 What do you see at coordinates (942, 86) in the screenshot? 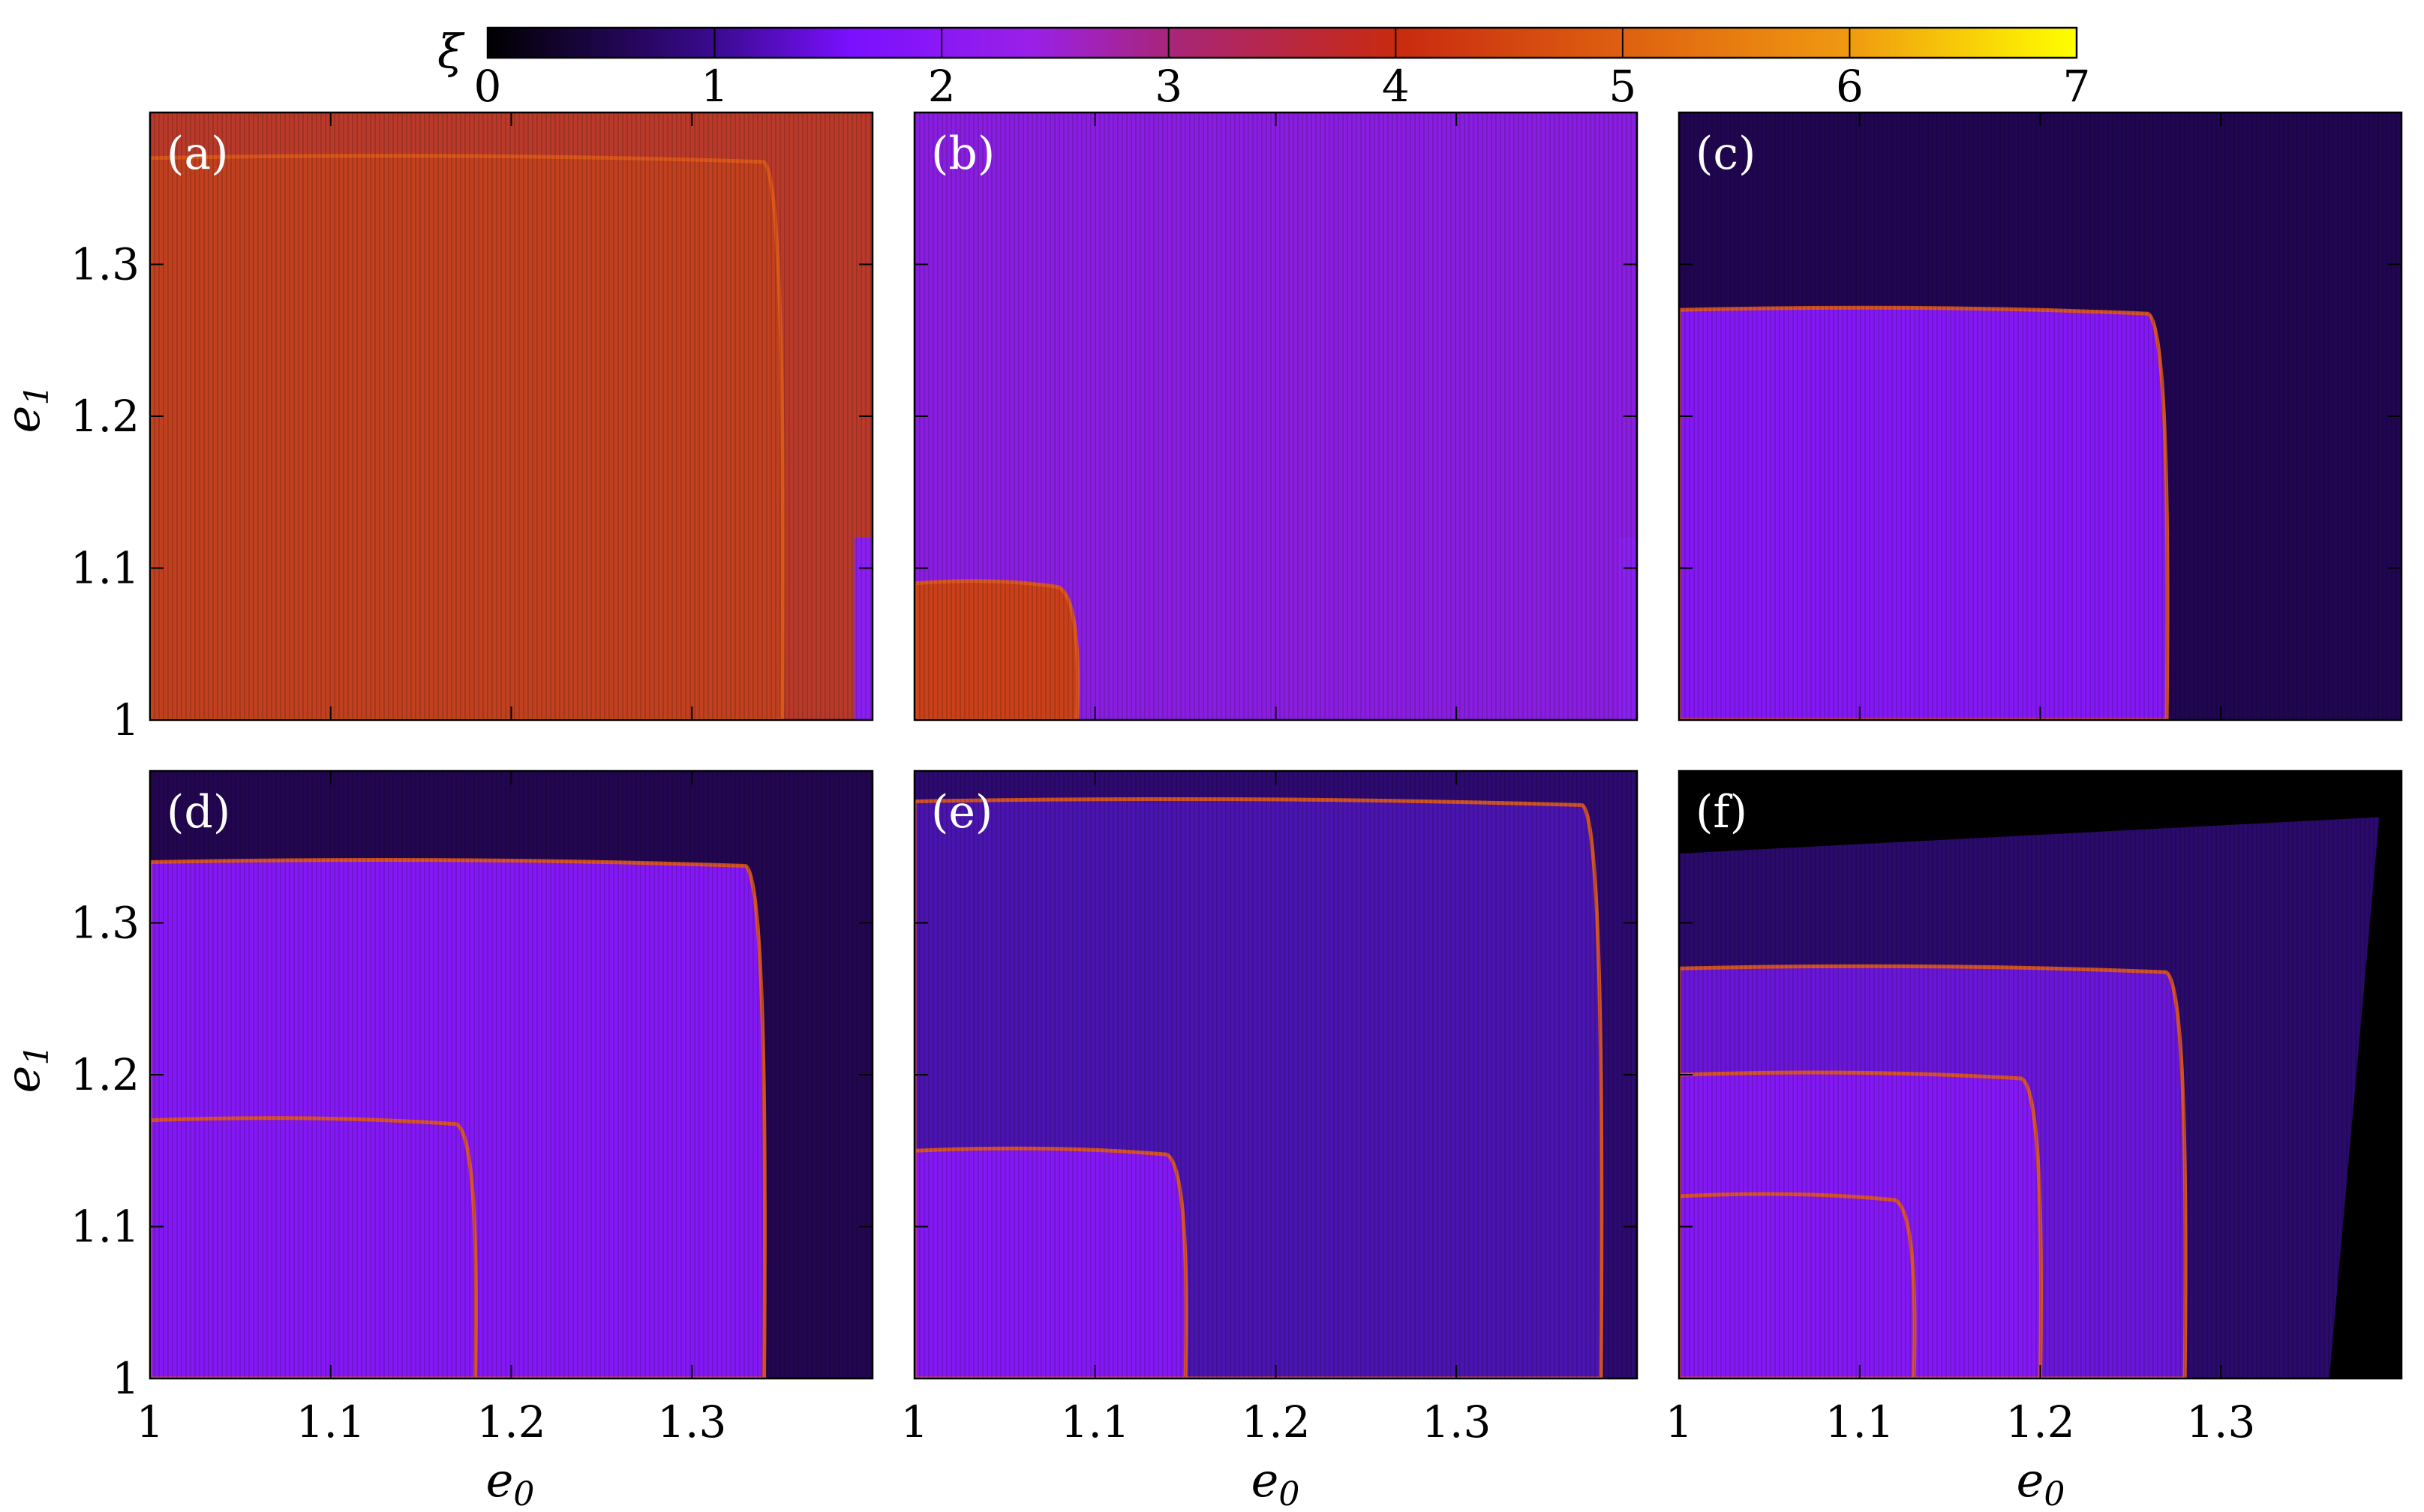
I see `colorbar-tick-label: 2` at bounding box center [942, 86].